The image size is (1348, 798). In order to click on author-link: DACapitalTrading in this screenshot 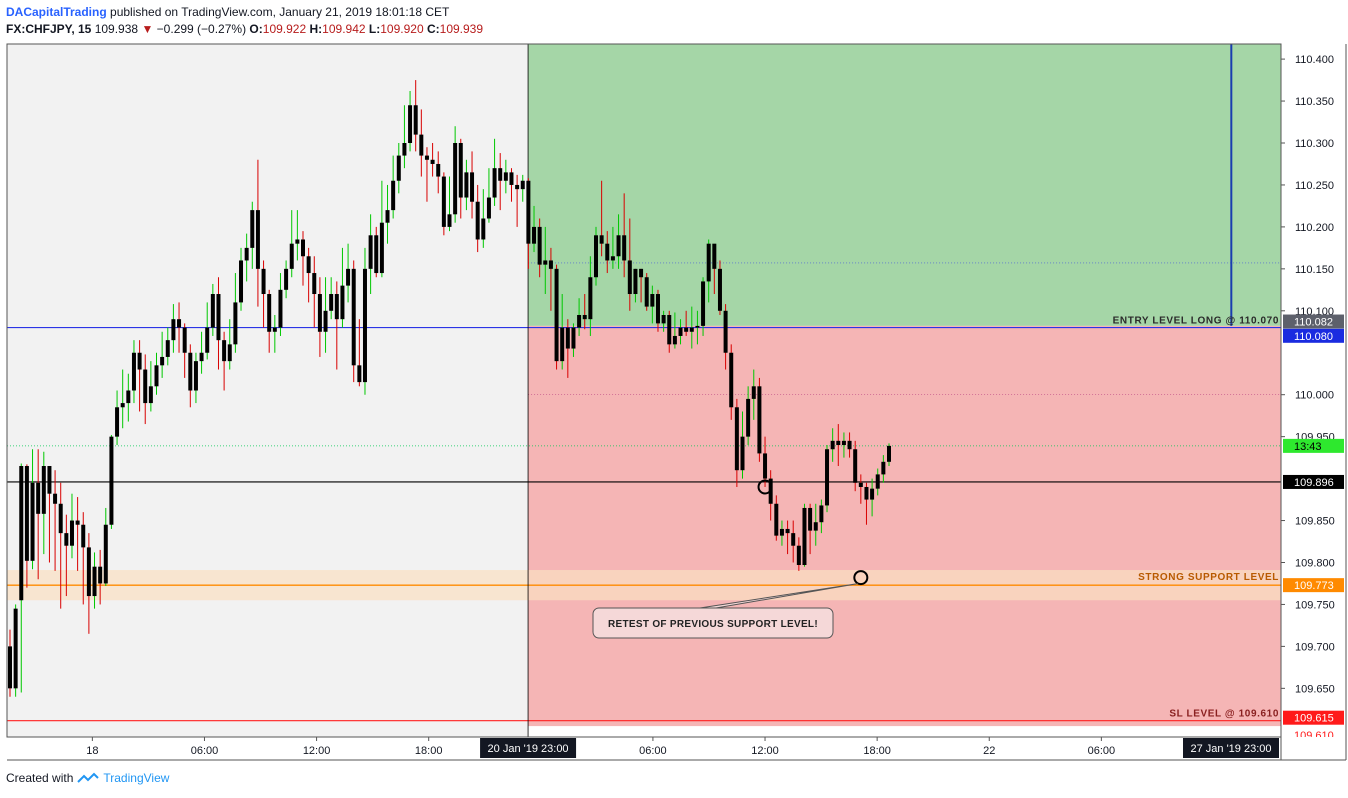, I will do `click(56, 12)`.